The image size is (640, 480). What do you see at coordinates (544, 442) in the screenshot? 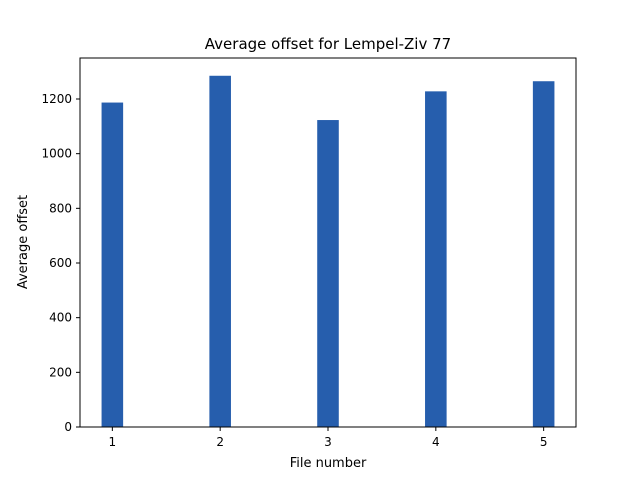
I see `x-tick-label: 5` at bounding box center [544, 442].